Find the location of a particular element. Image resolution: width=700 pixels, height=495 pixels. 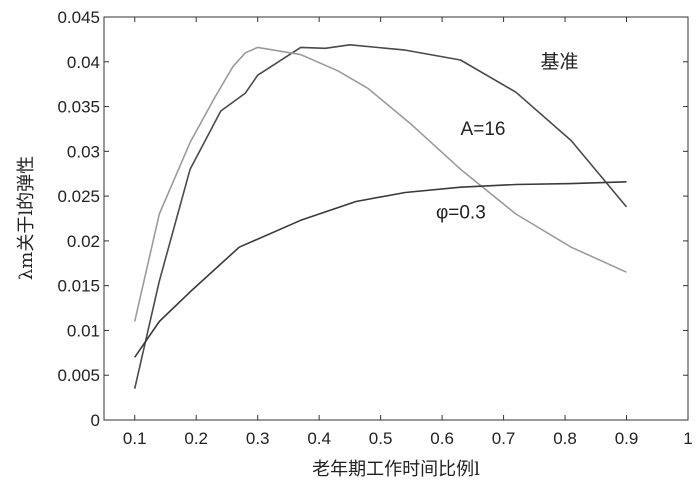

x-tick-label: 0.8 is located at coordinates (565, 438).